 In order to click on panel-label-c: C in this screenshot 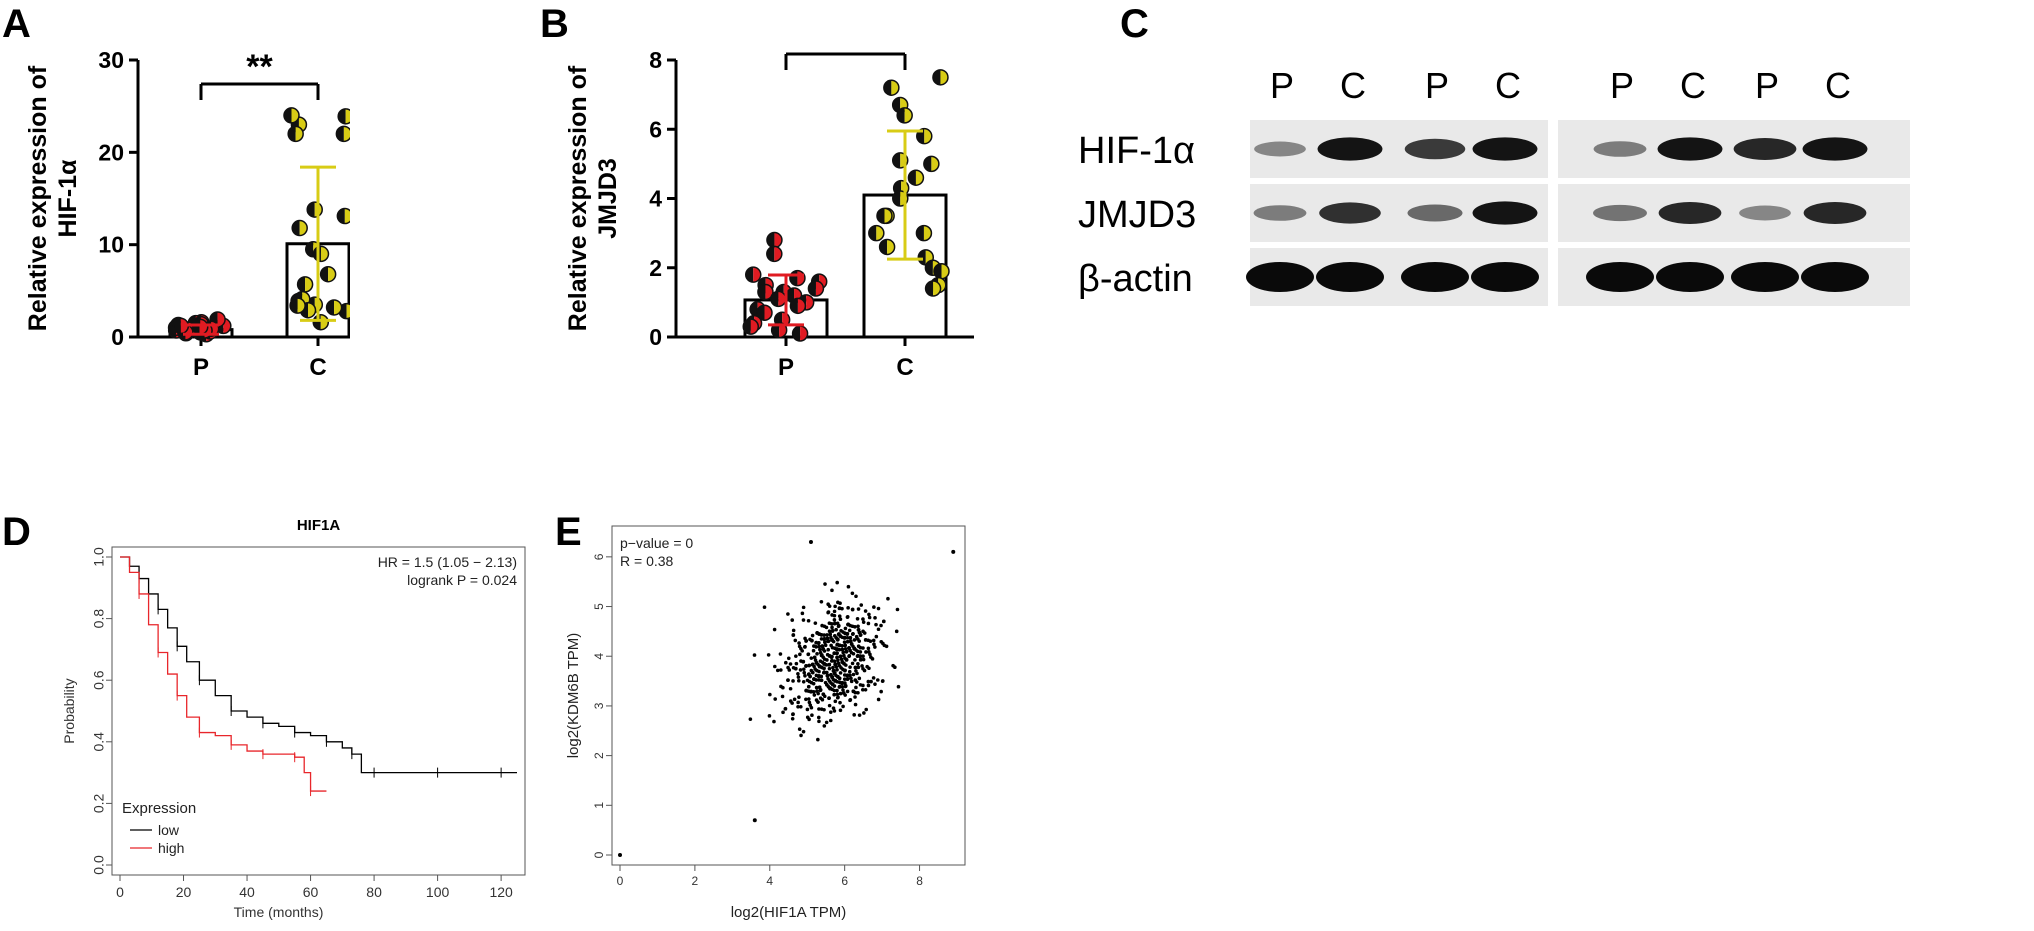, I will do `click(1134, 24)`.